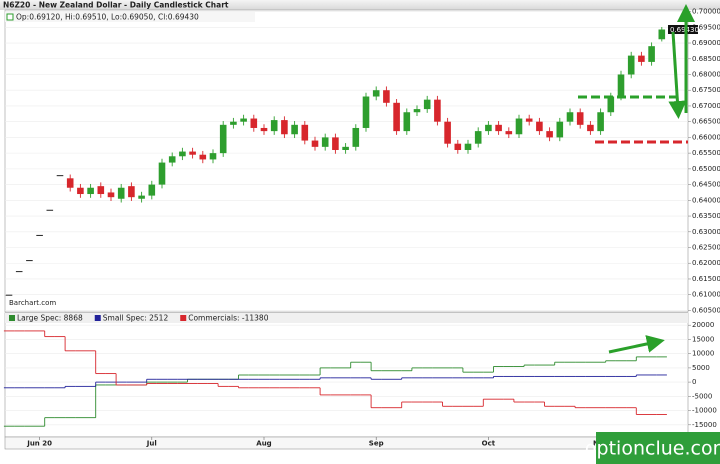 The image size is (720, 464). What do you see at coordinates (706, 279) in the screenshot?
I see `y-tick-label: 0.61500` at bounding box center [706, 279].